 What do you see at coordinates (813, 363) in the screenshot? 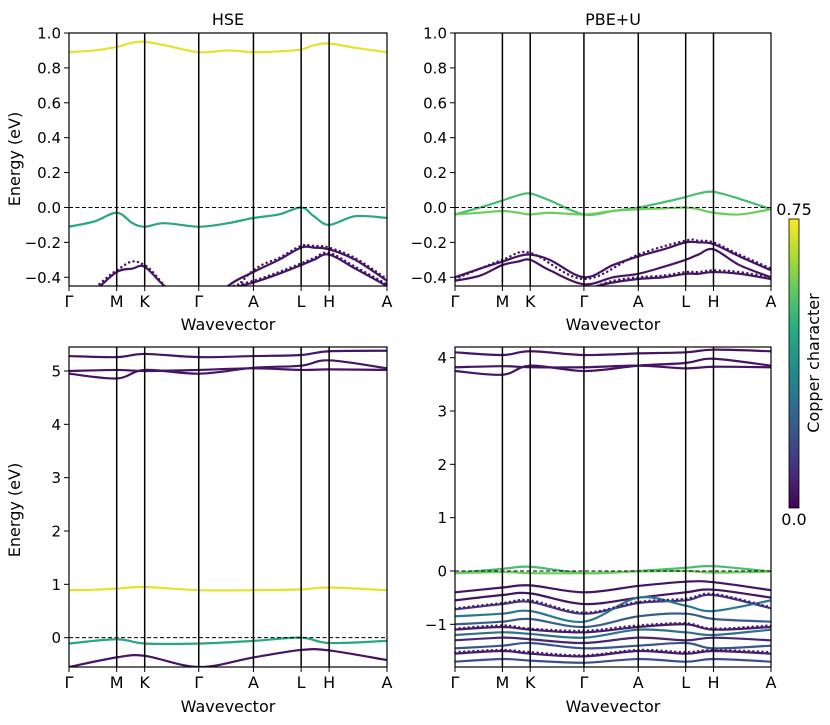
I see `colorbar-title: Copper character` at bounding box center [813, 363].